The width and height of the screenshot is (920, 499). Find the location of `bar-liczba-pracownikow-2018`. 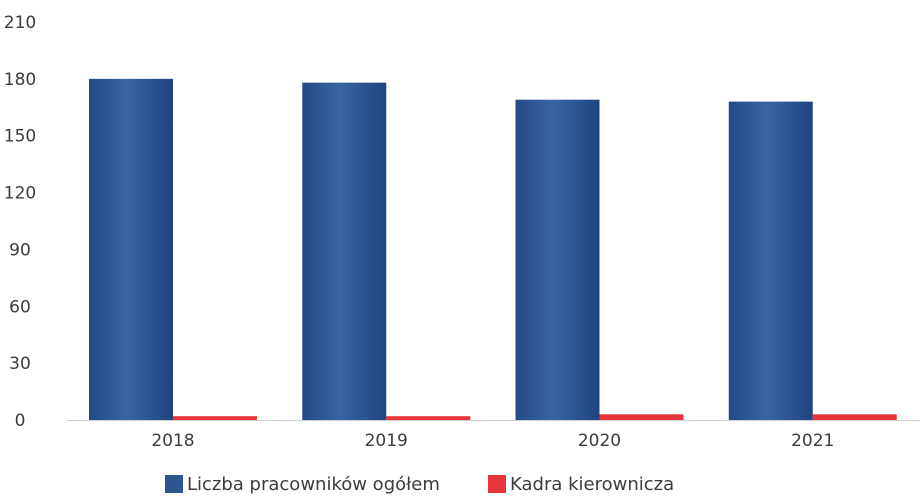

bar-liczba-pracownikow-2018 is located at coordinates (131, 249).